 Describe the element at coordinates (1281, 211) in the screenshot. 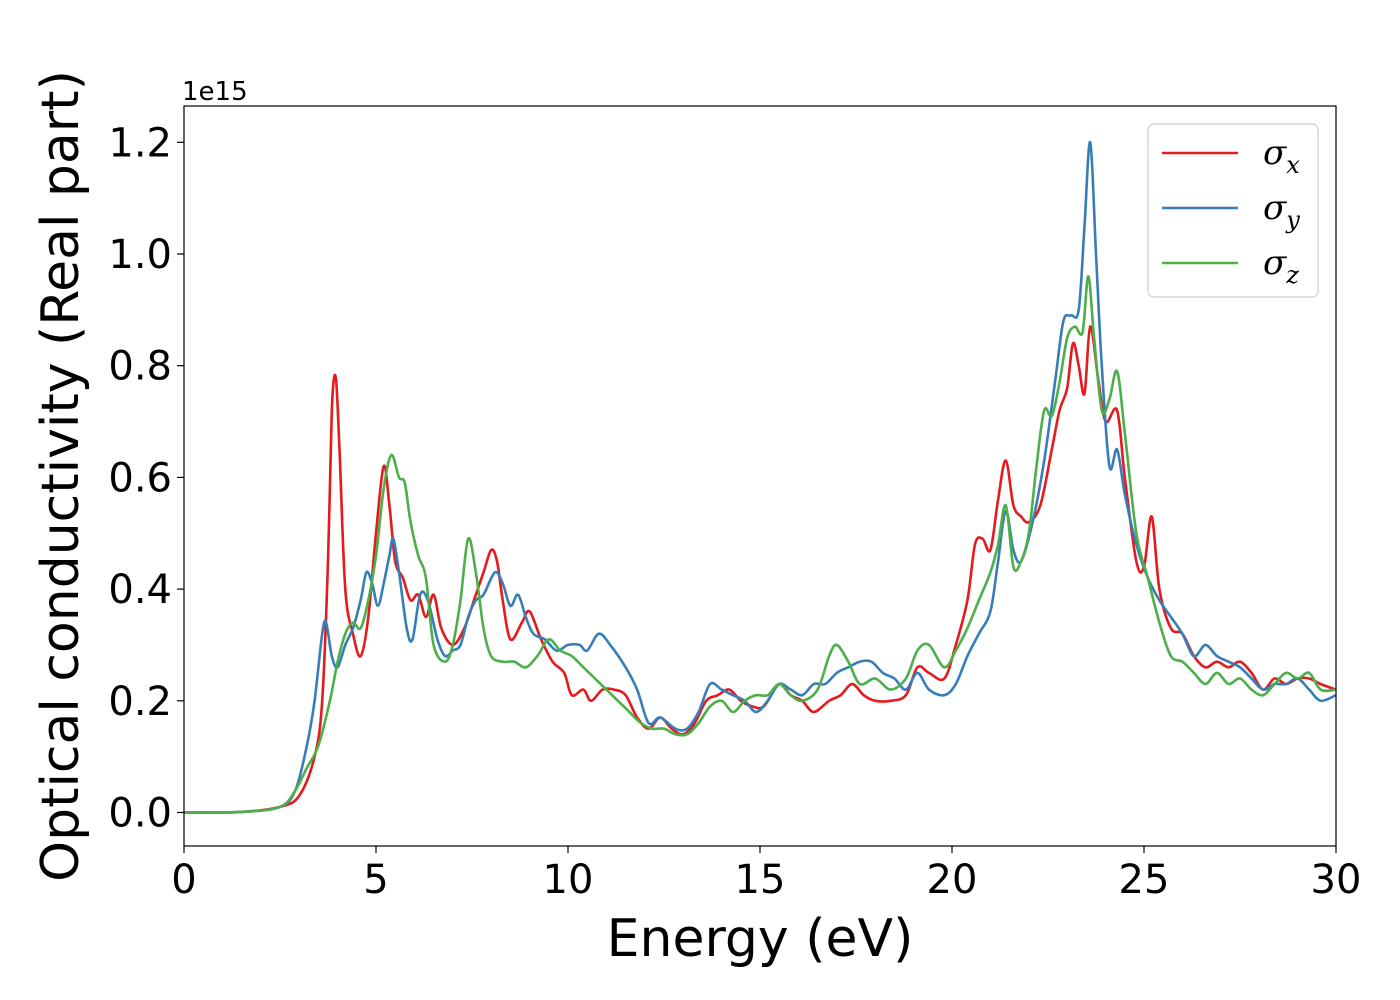

I see `legend-label-y: σy` at that location.